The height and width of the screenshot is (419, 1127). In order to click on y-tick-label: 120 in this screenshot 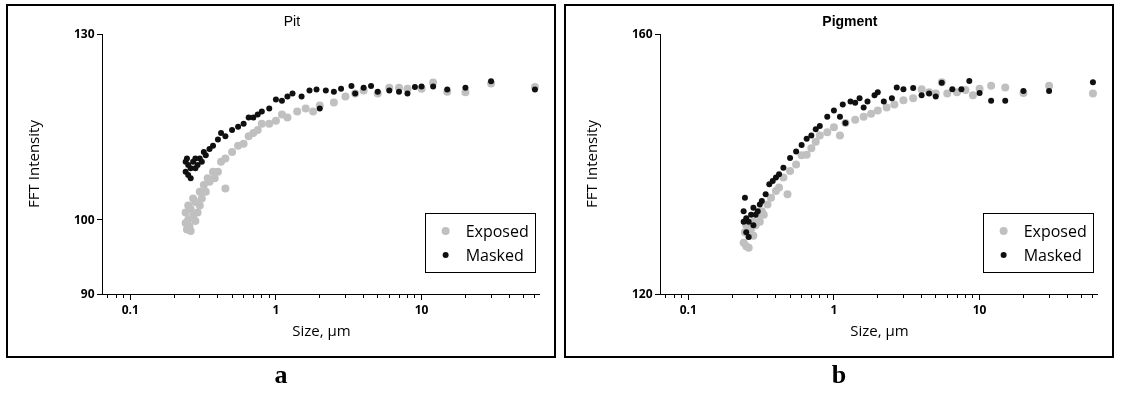, I will do `click(642, 294)`.